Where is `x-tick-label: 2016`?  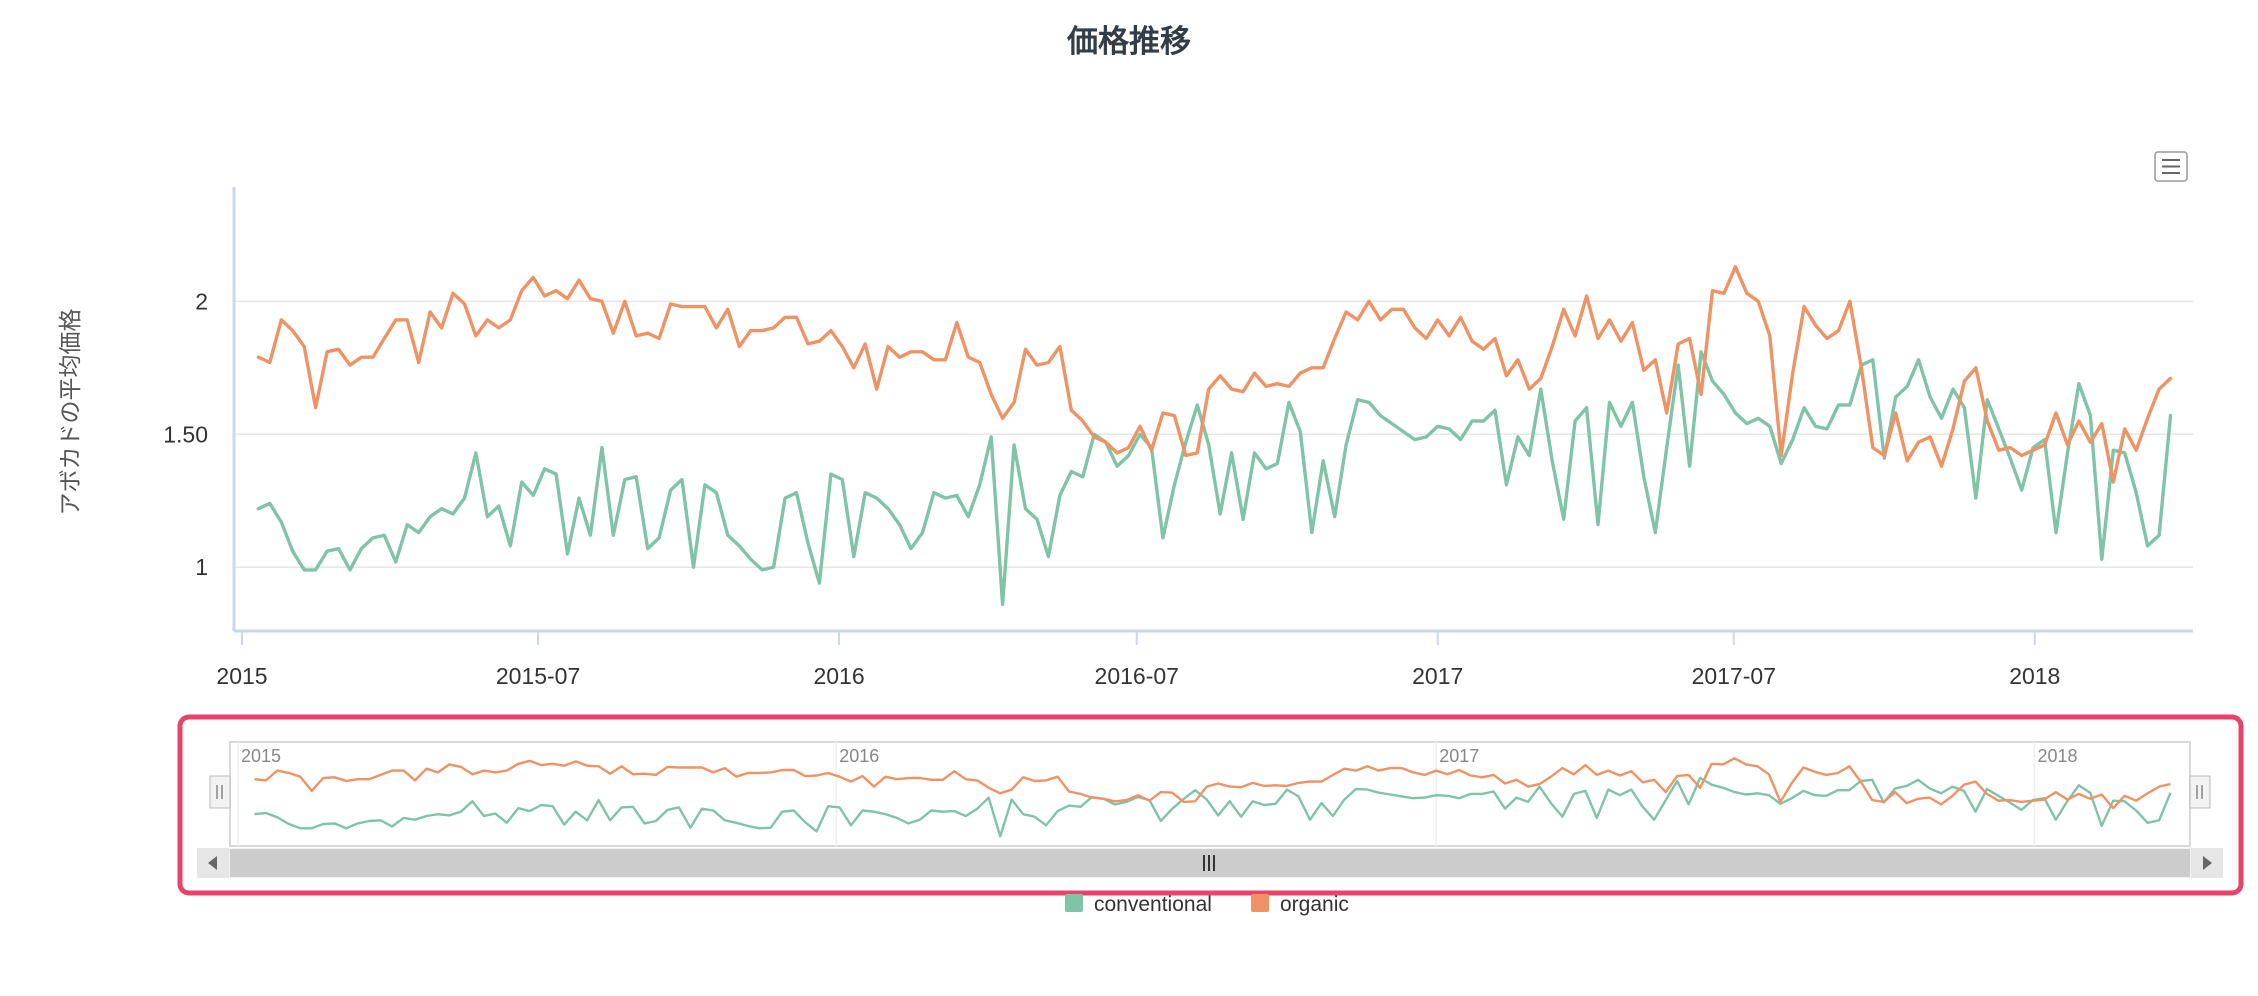
x-tick-label: 2016 is located at coordinates (838, 676).